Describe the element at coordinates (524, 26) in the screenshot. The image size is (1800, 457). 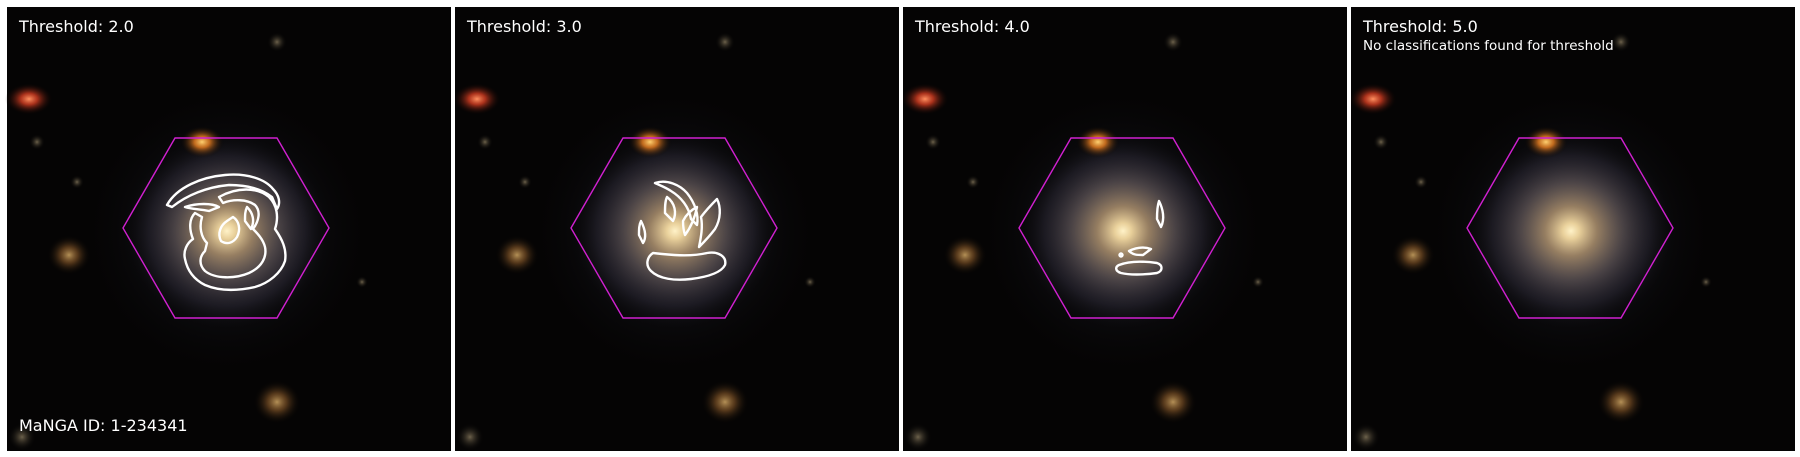
I see `panel-2-title: Threshold: 3.0` at that location.